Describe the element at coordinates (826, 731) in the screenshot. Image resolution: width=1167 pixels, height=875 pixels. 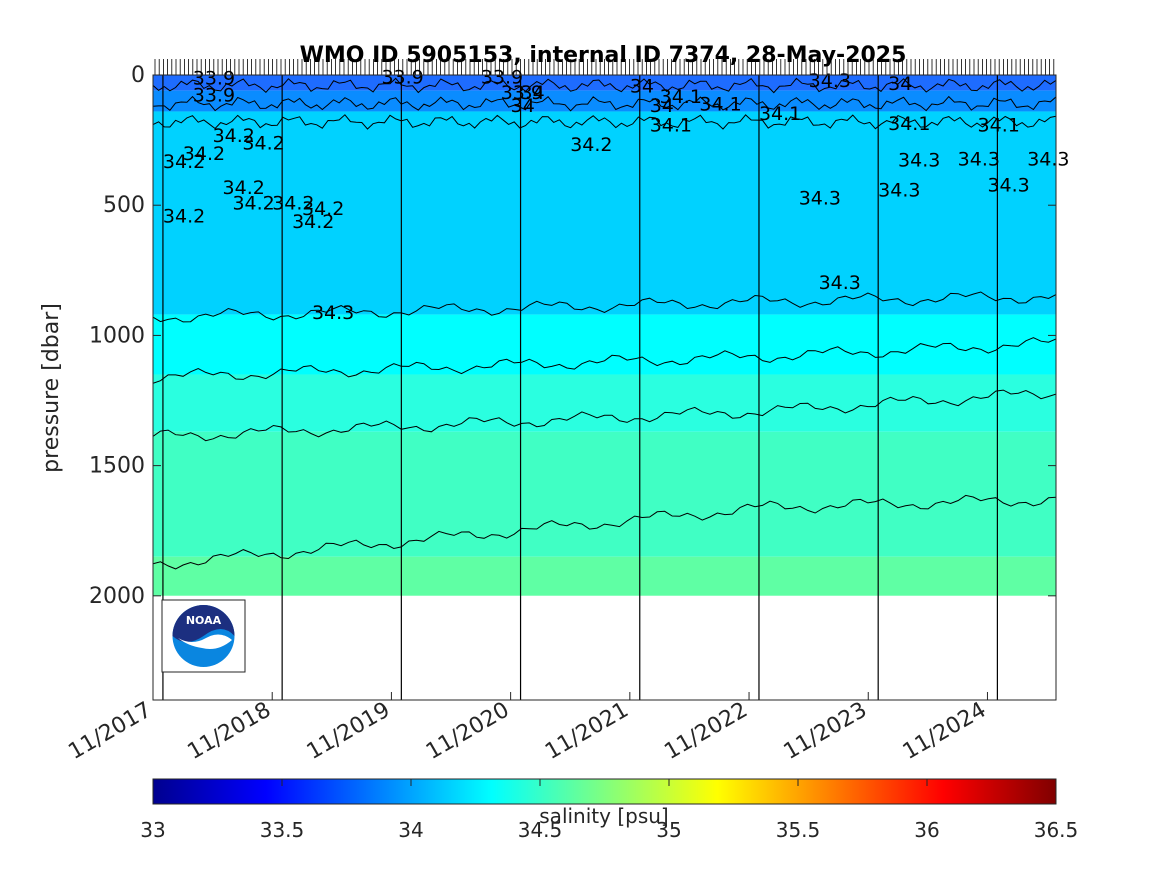
I see `x-tick-label: 11/2023` at that location.